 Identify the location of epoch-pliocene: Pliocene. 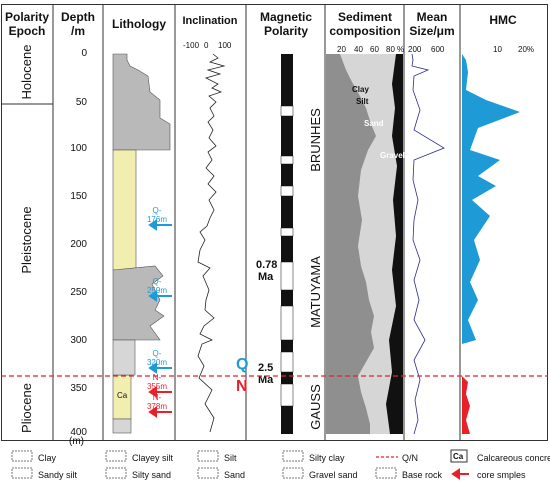
(26, 408).